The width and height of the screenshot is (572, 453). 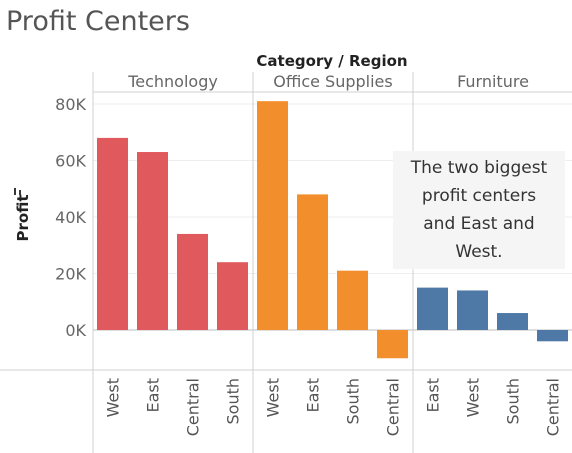 What do you see at coordinates (331, 61) in the screenshot?
I see `column-header: Category / Region` at bounding box center [331, 61].